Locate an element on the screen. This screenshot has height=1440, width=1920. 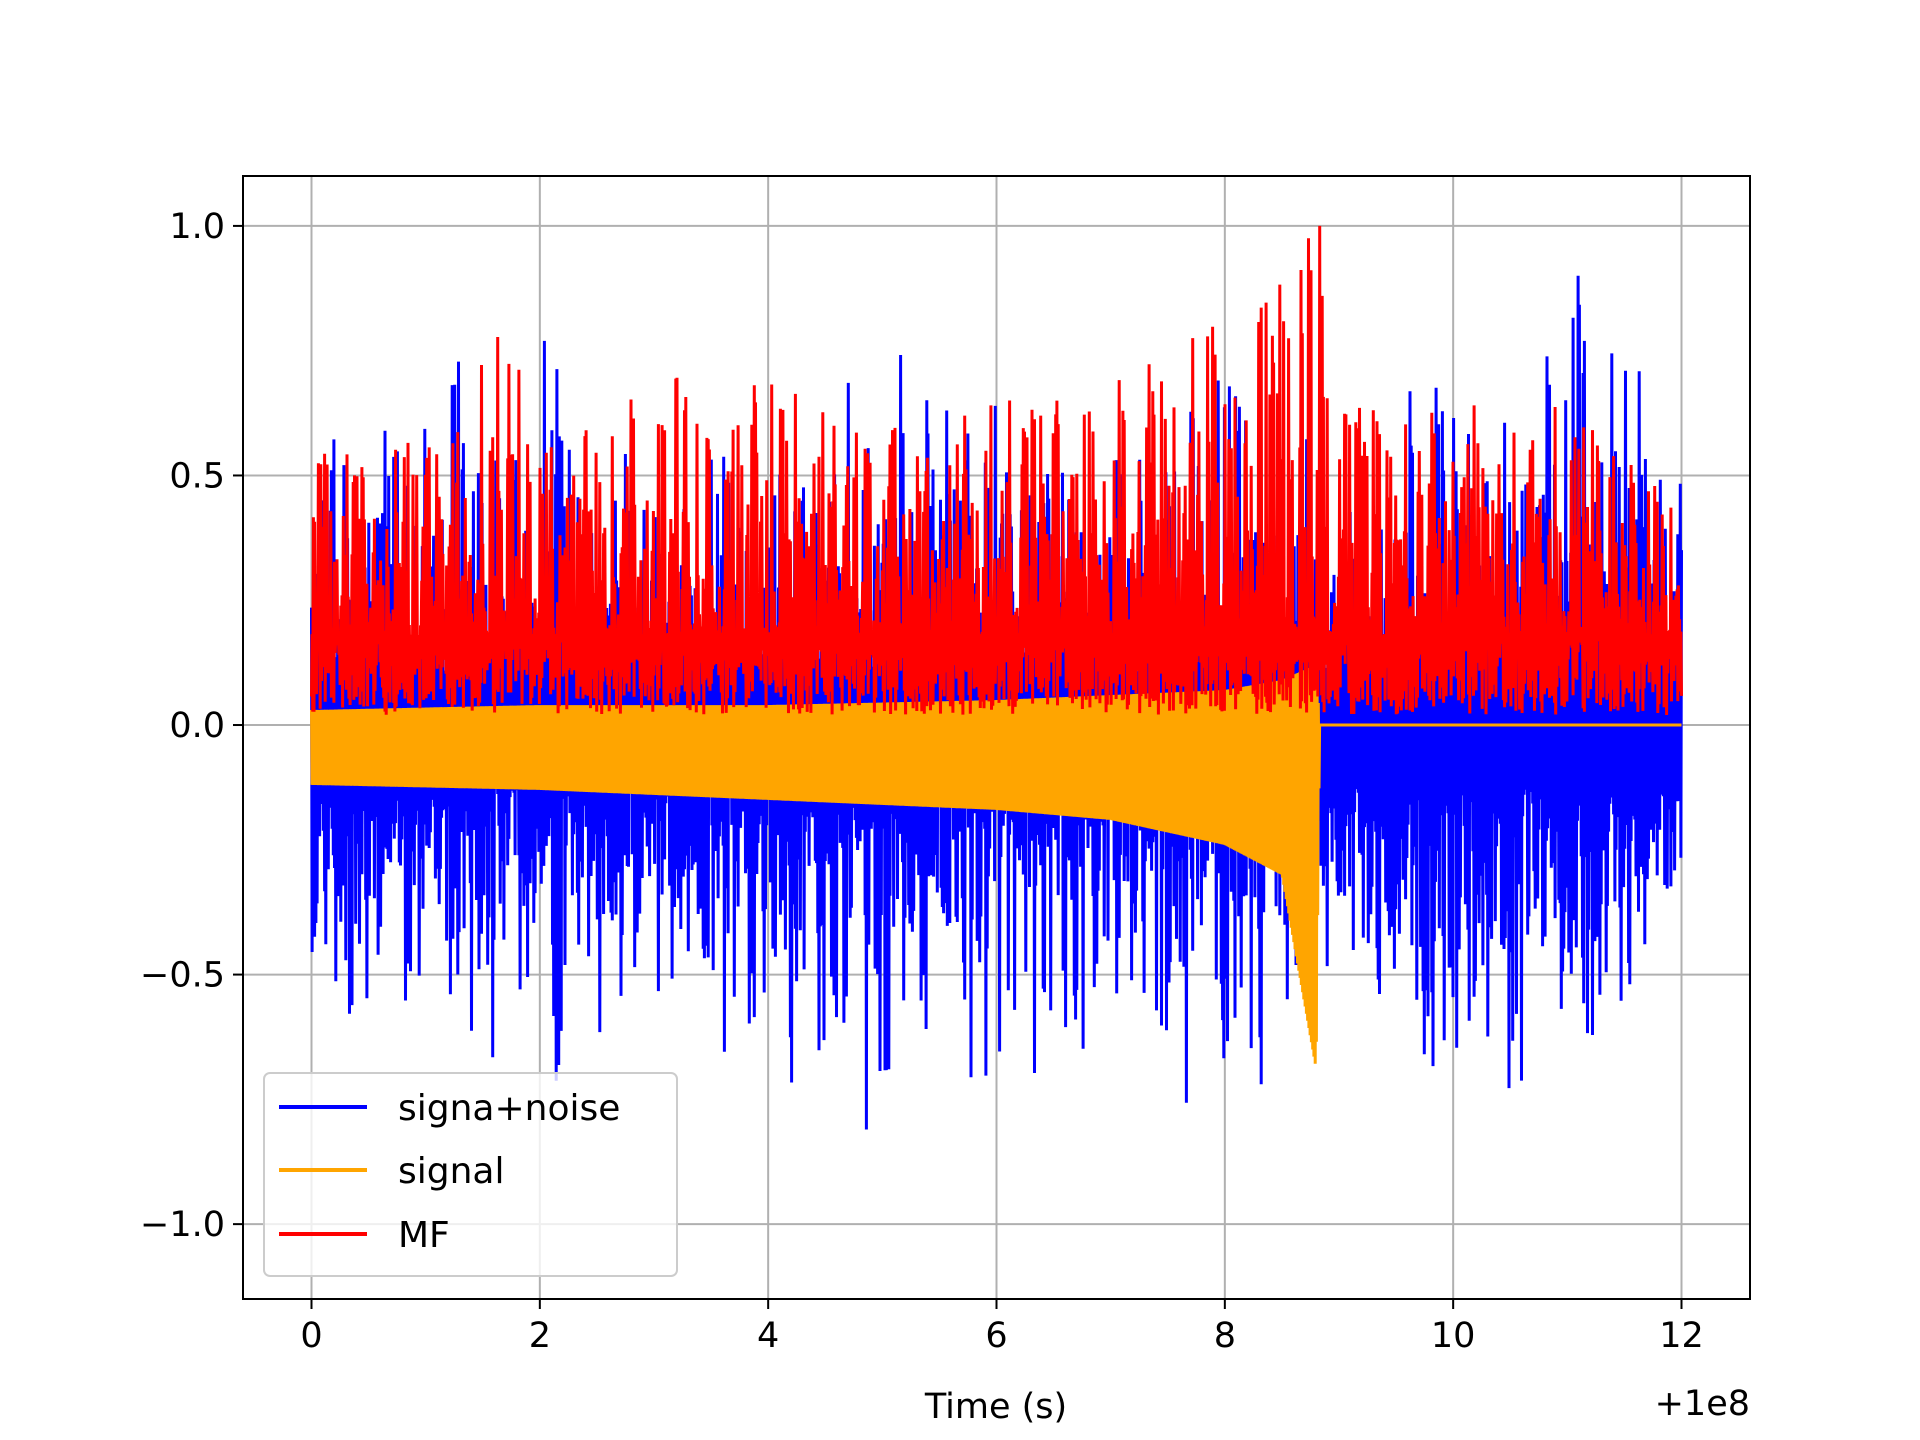
x-tick-label: 6 is located at coordinates (996, 1336).